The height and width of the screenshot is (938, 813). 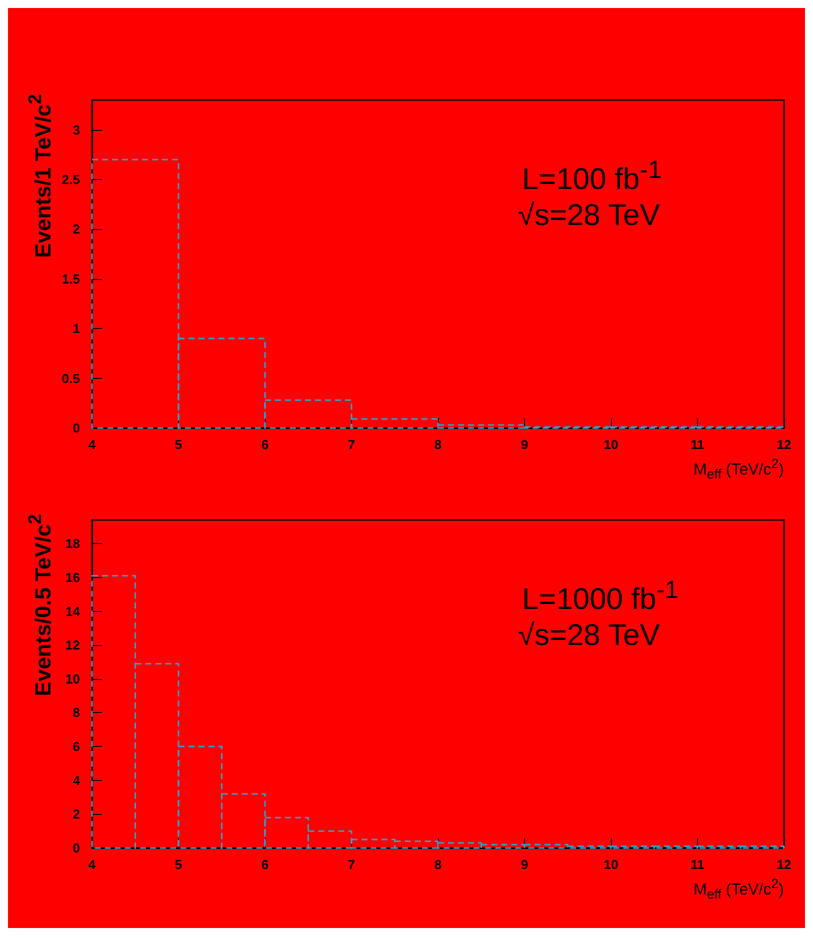 I want to click on y-tick-label: 3, so click(x=76, y=130).